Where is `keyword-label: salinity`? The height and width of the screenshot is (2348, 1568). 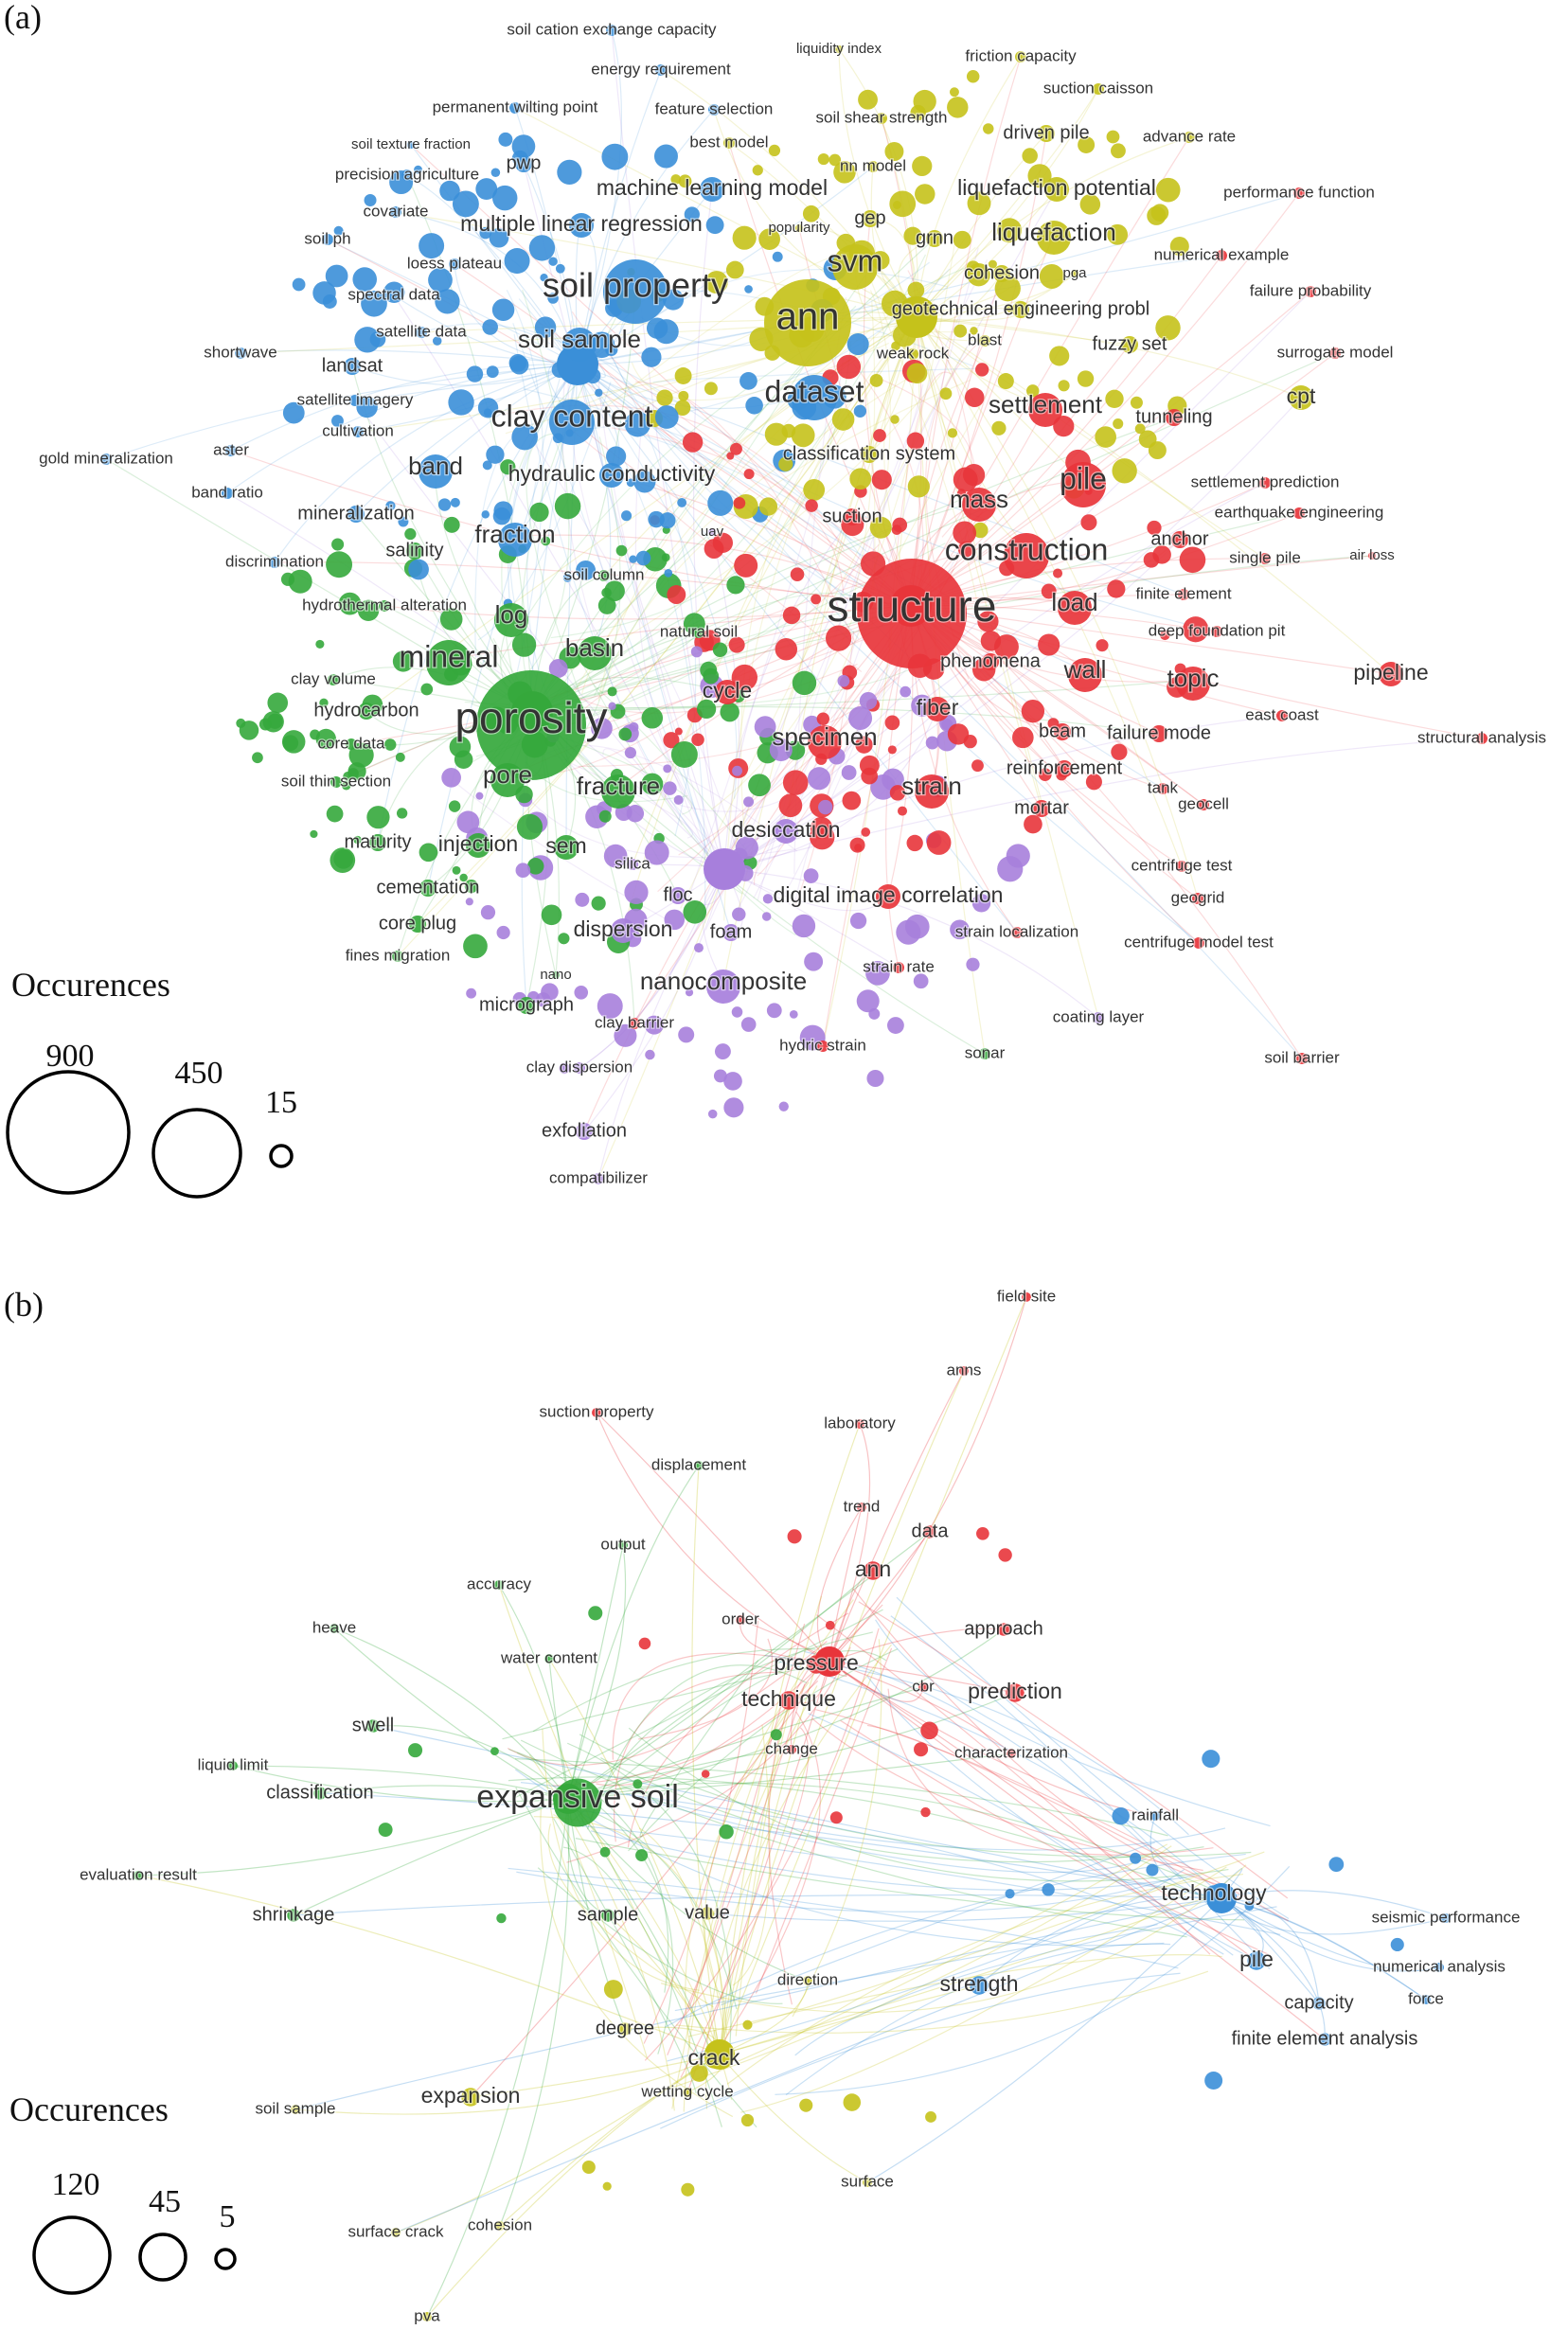 keyword-label: salinity is located at coordinates (414, 550).